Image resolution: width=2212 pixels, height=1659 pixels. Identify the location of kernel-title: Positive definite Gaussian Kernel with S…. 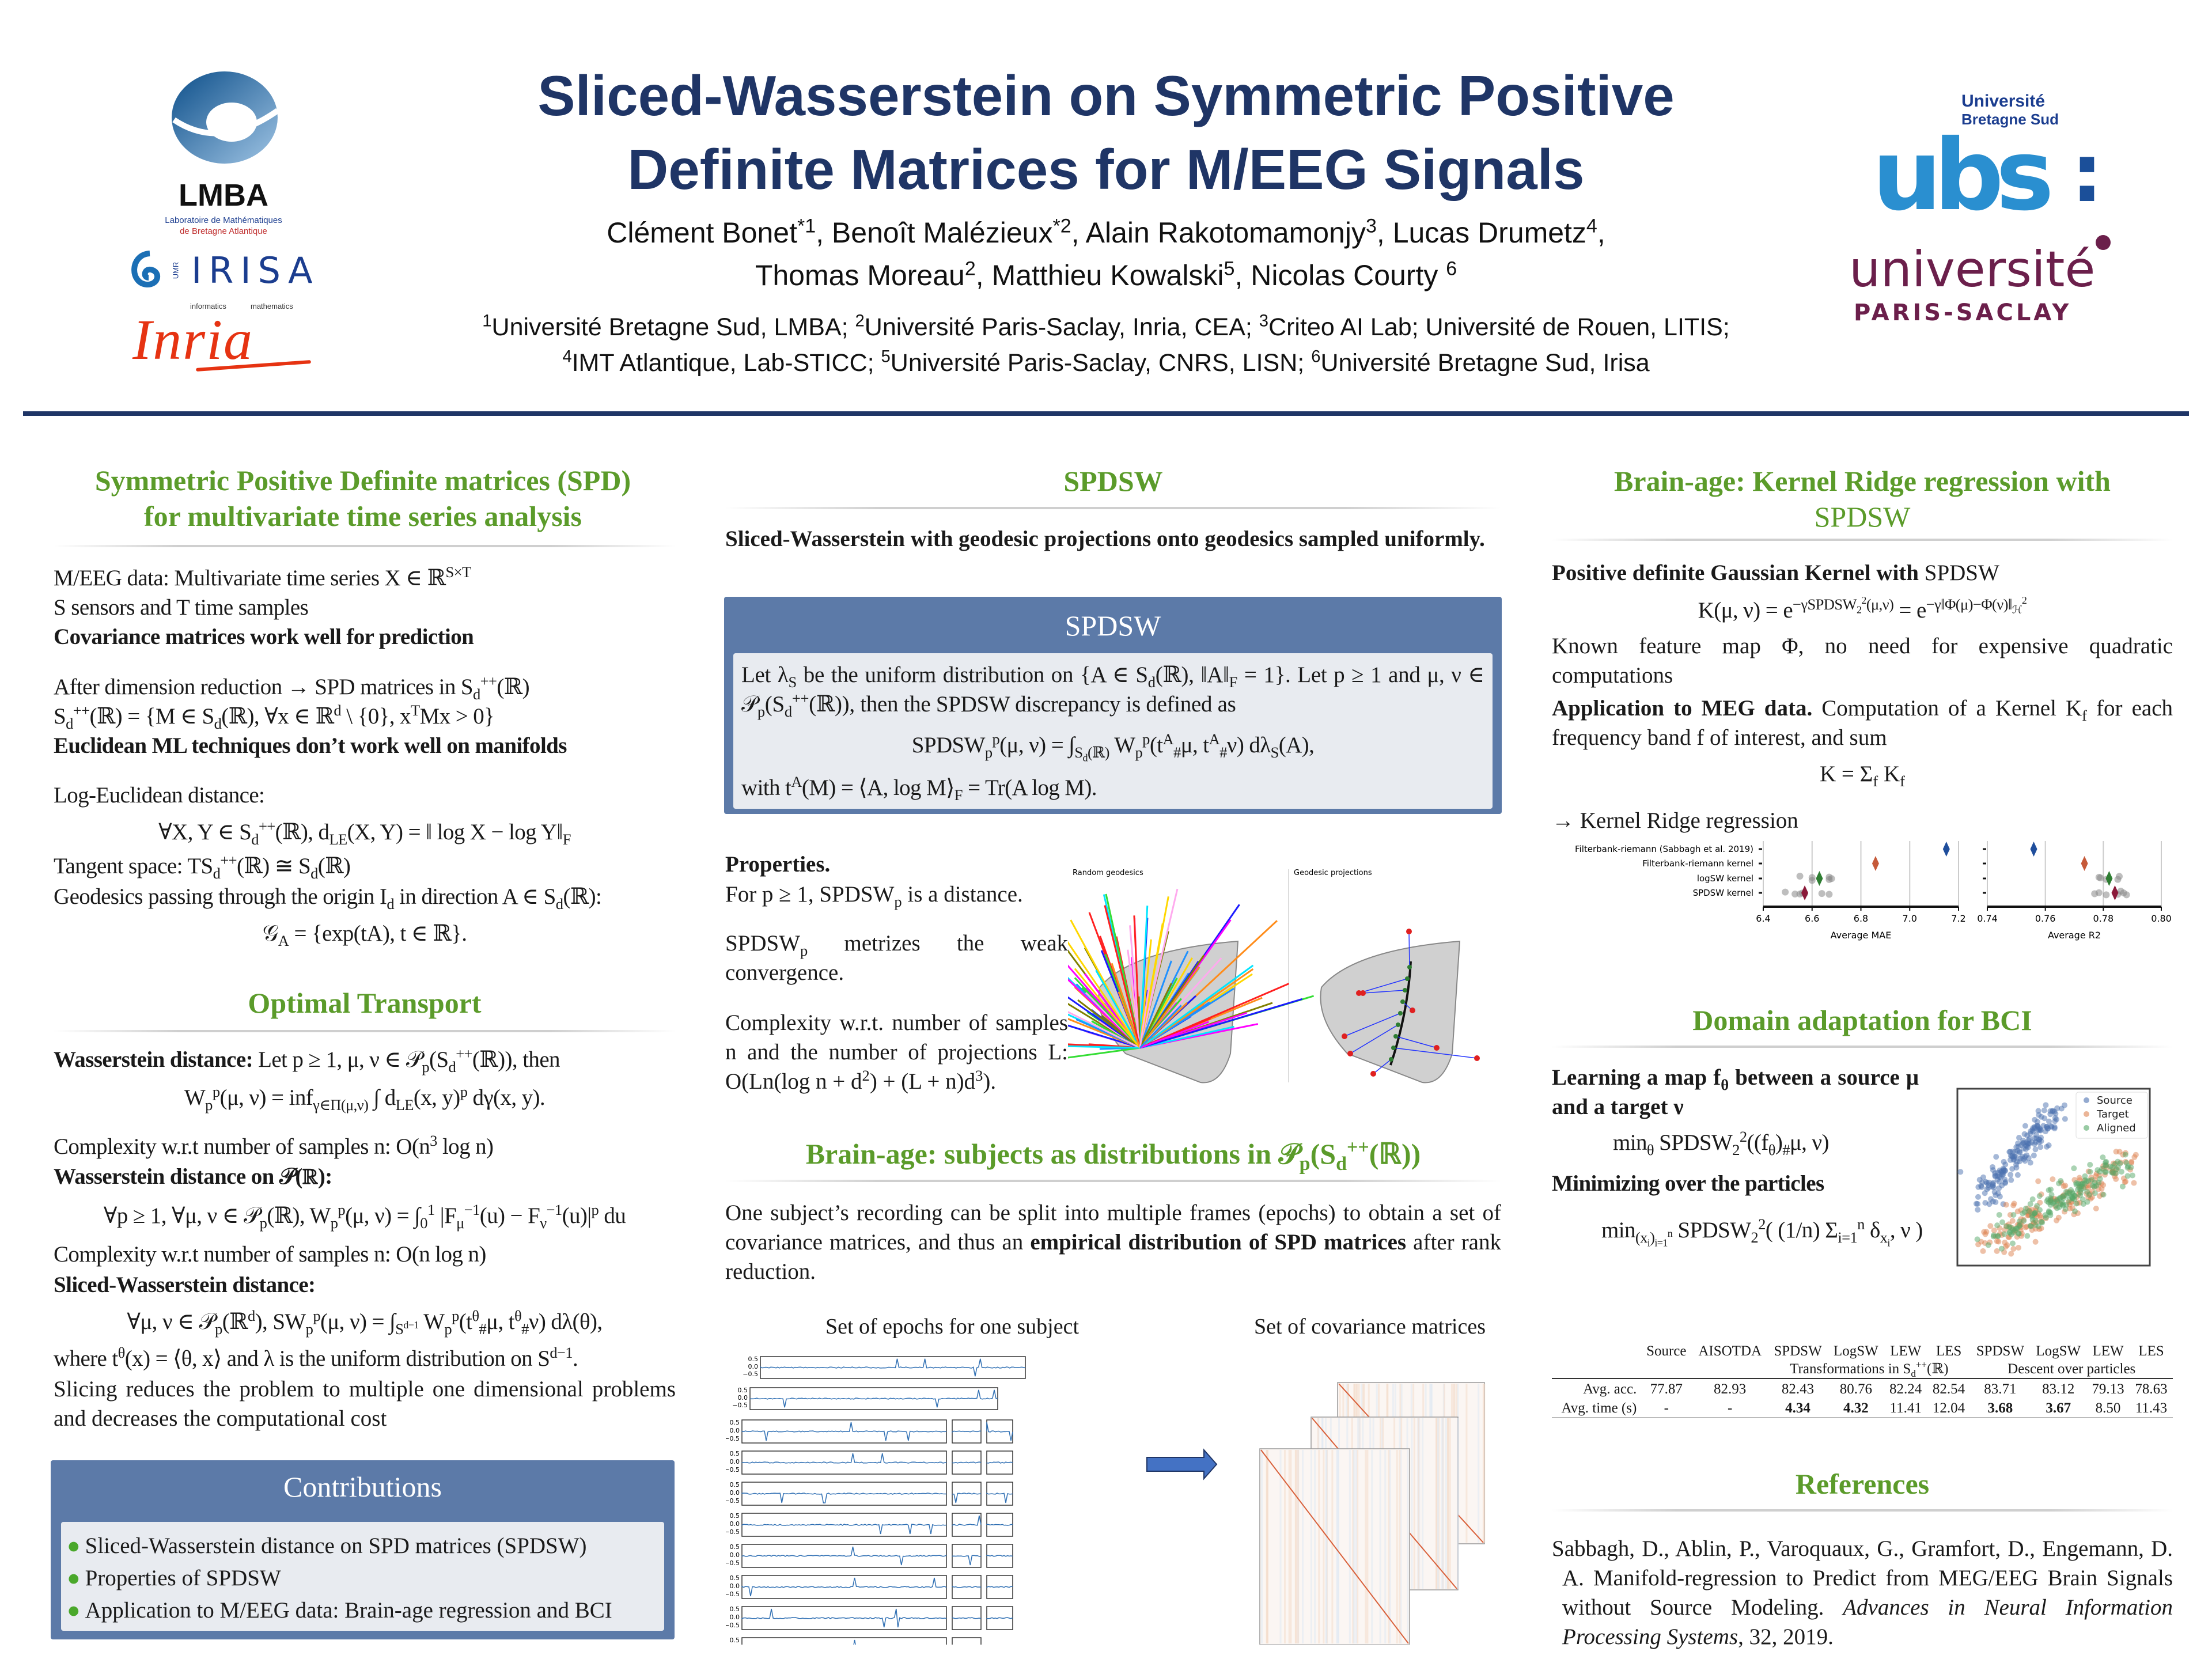
(1775, 572).